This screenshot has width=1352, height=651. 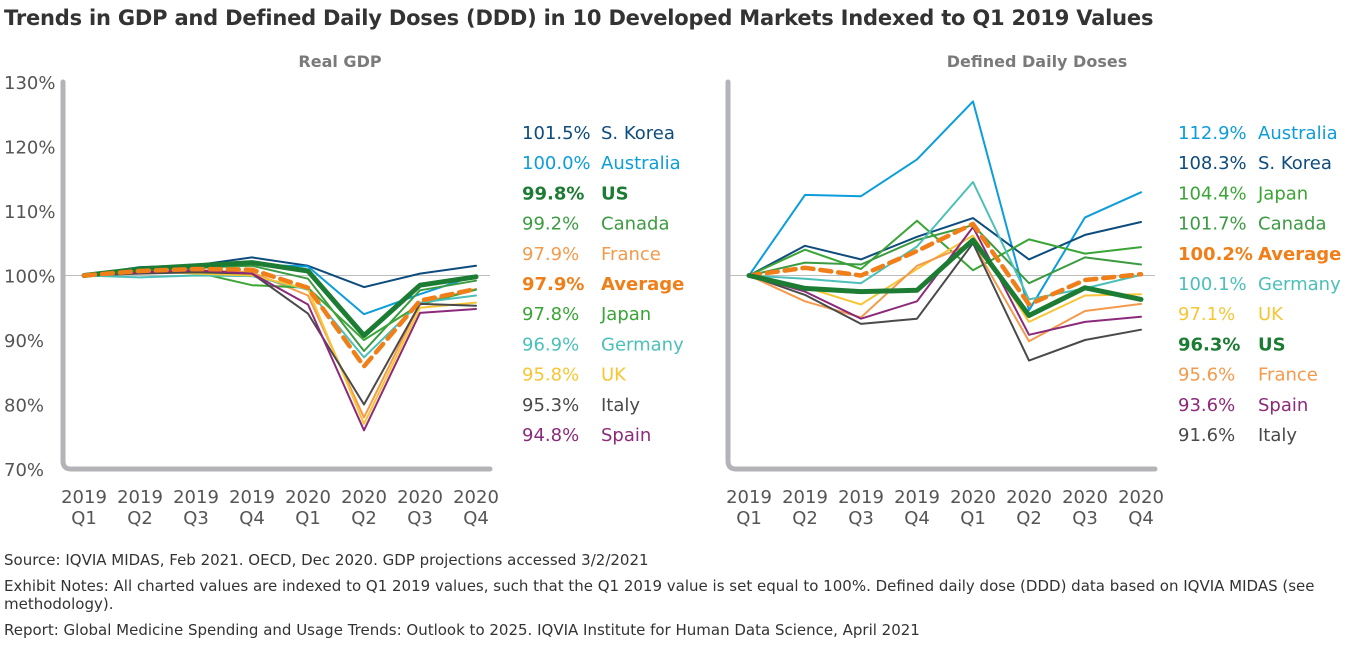 What do you see at coordinates (24, 406) in the screenshot?
I see `y-tick-label: 80%` at bounding box center [24, 406].